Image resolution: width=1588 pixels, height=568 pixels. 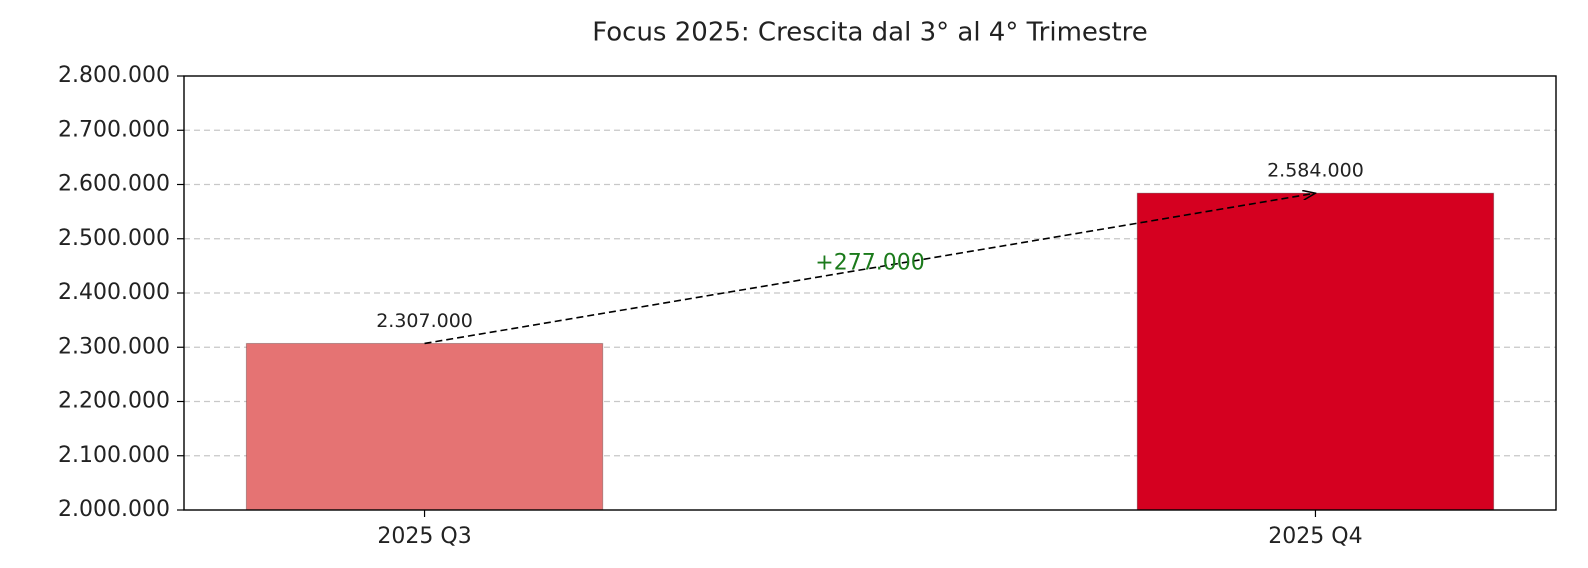 I want to click on value-label: 2.307.000, so click(x=424, y=321).